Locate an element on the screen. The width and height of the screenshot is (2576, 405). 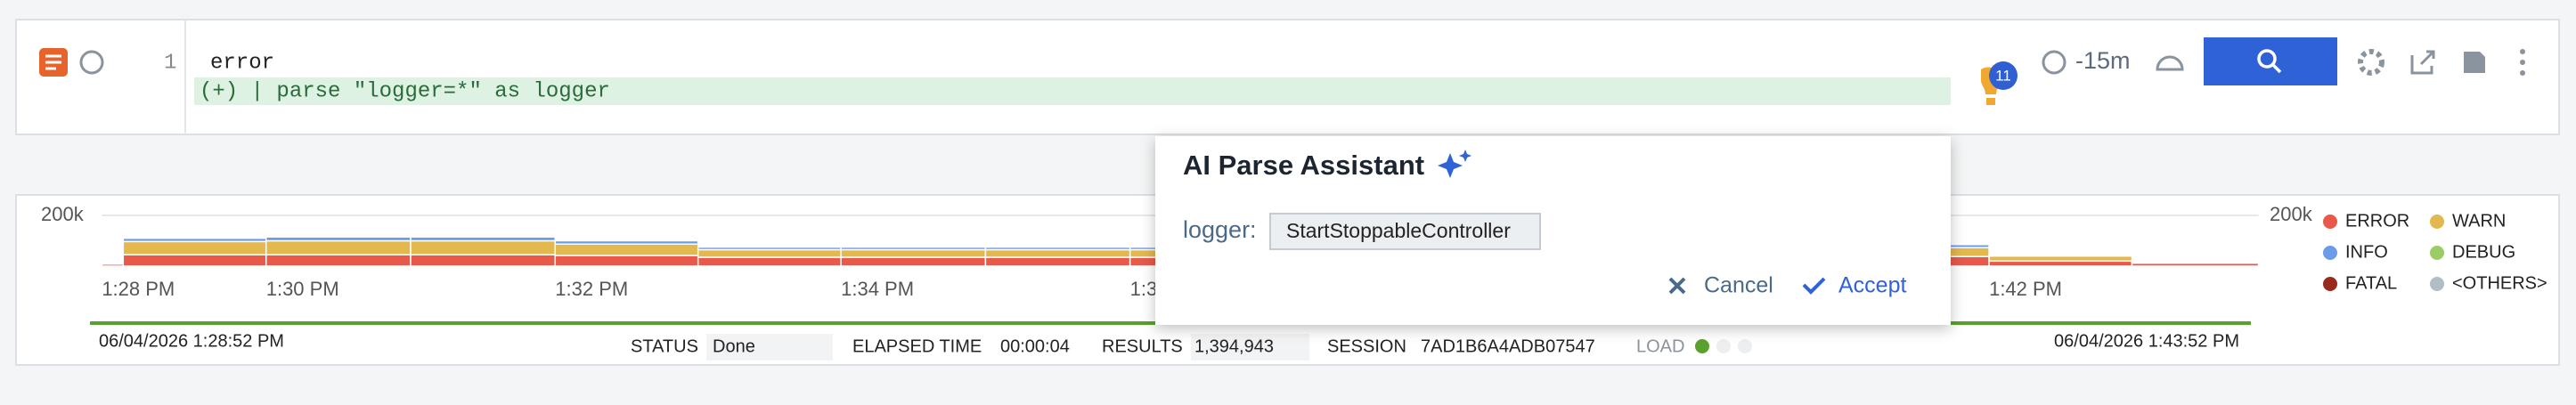
legend-label: FATAL is located at coordinates (2371, 283).